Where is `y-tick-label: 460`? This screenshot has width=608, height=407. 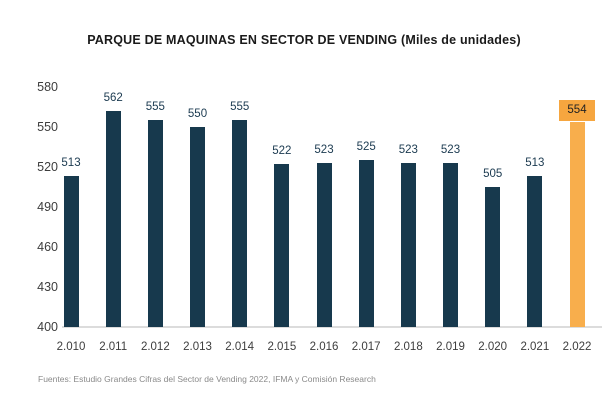
y-tick-label: 460 is located at coordinates (47, 247).